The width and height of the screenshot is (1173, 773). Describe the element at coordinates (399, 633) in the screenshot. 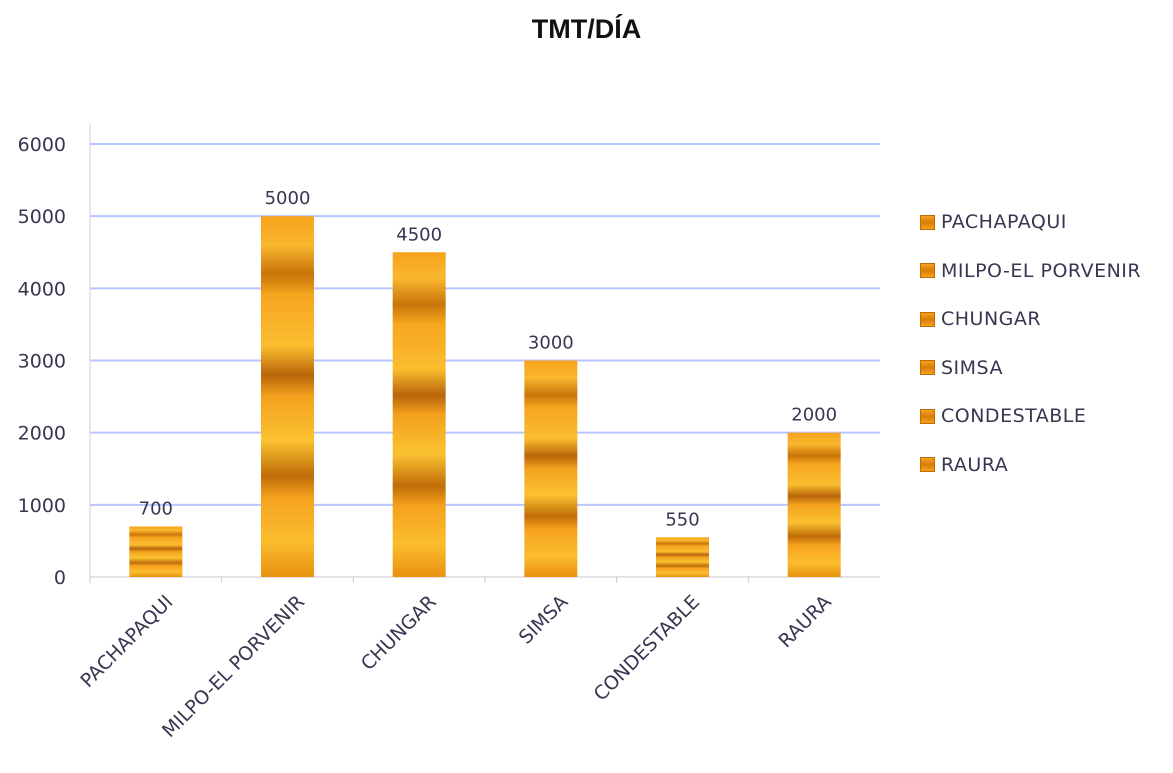

I see `x-tick-label: CHUNGAR` at that location.